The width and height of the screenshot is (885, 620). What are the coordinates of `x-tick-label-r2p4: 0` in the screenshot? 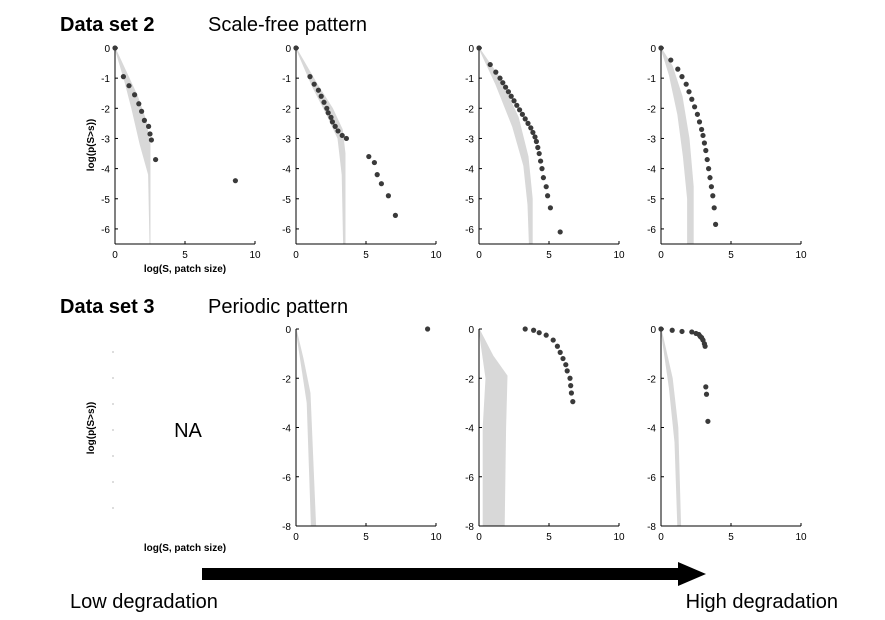 It's located at (661, 537).